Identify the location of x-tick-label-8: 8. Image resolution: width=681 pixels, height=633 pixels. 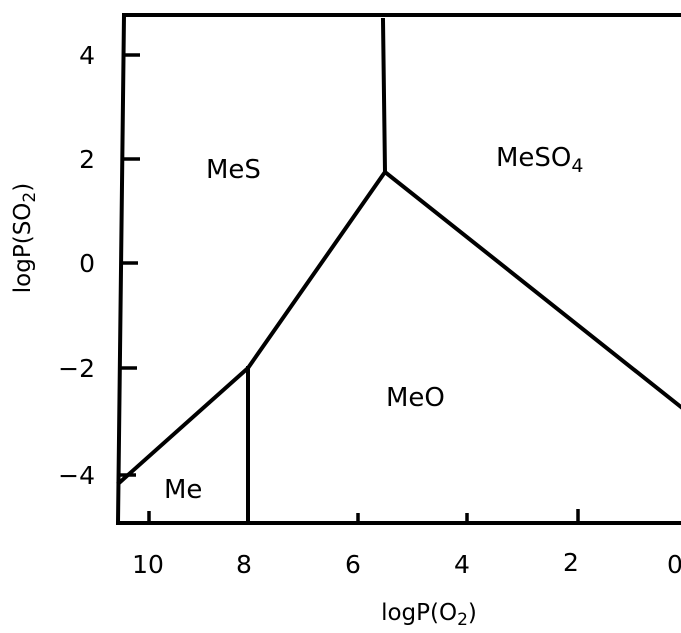
(244, 564).